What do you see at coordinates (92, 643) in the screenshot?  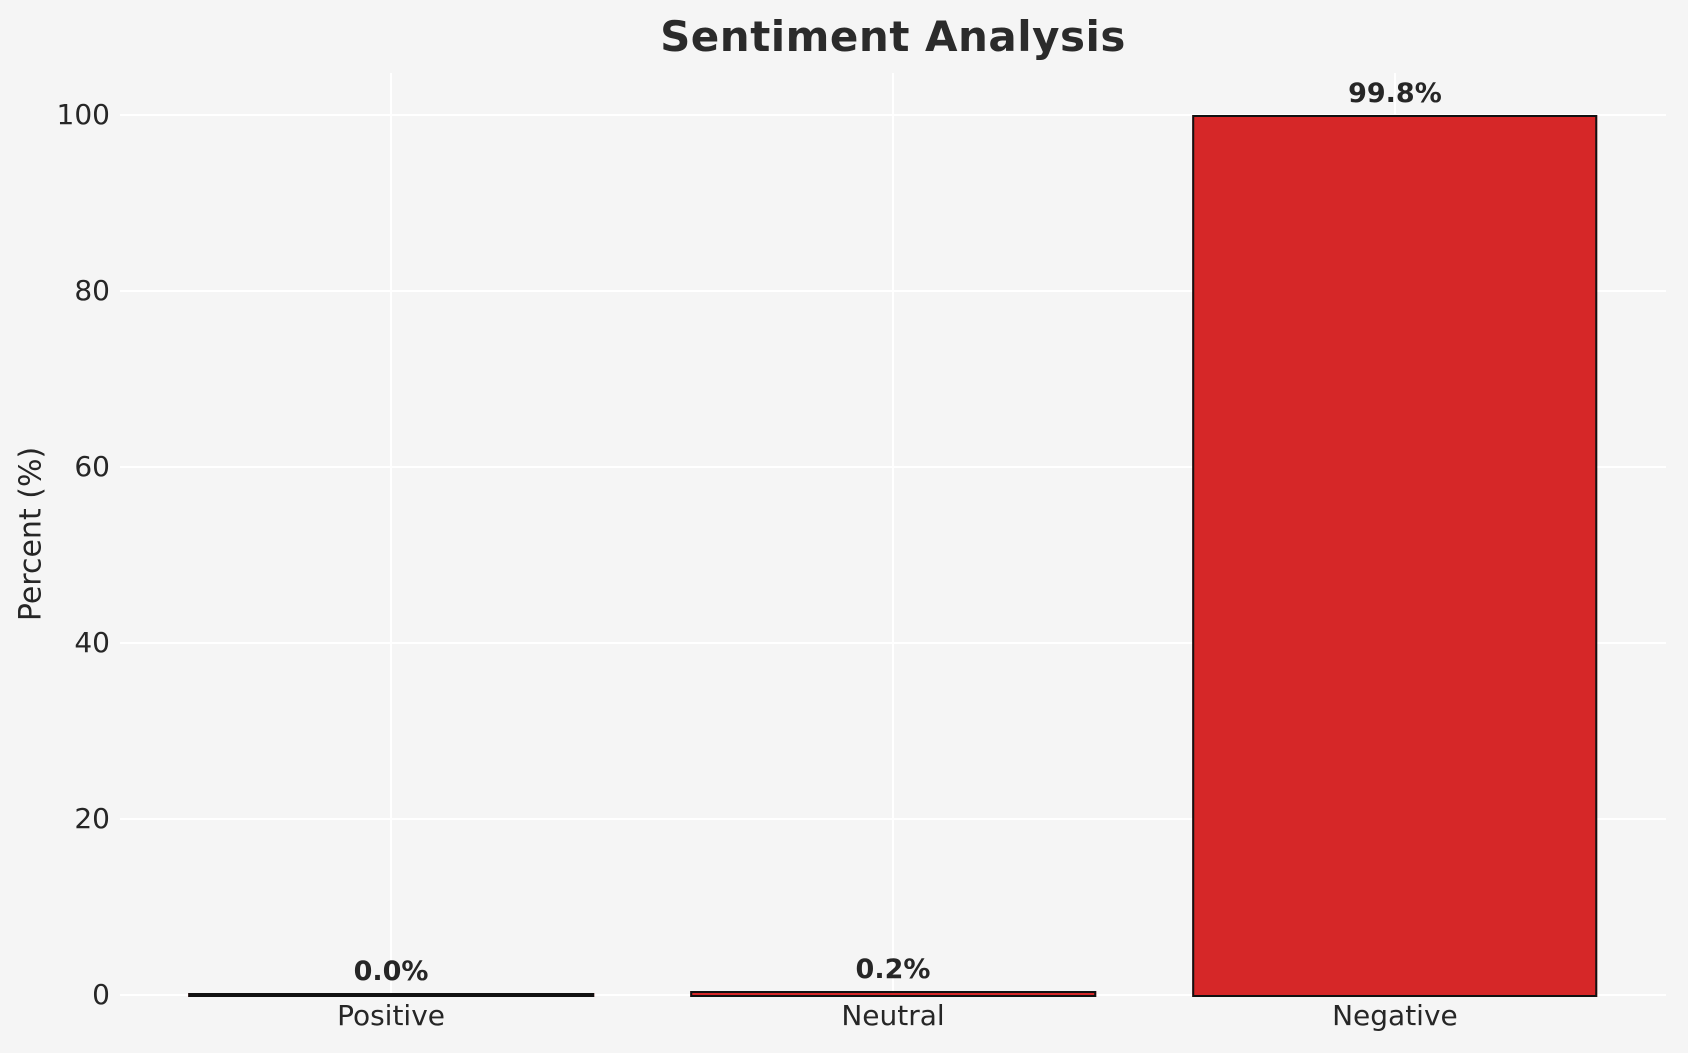 I see `y-tick-label: 40` at bounding box center [92, 643].